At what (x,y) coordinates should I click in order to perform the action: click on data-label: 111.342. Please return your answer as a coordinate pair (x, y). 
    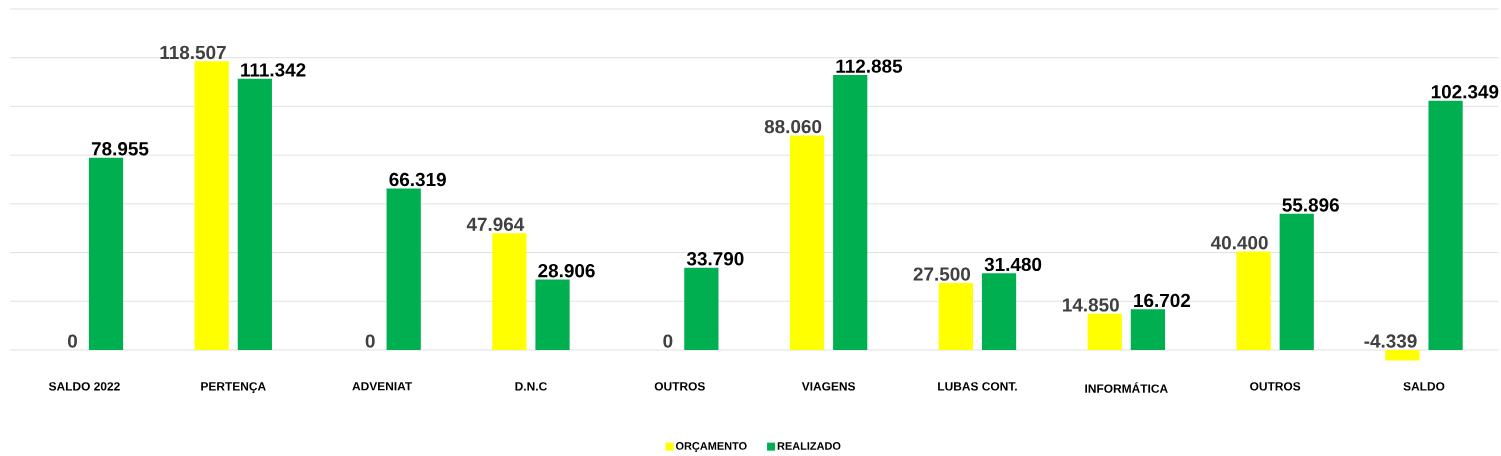
    Looking at the image, I should click on (273, 70).